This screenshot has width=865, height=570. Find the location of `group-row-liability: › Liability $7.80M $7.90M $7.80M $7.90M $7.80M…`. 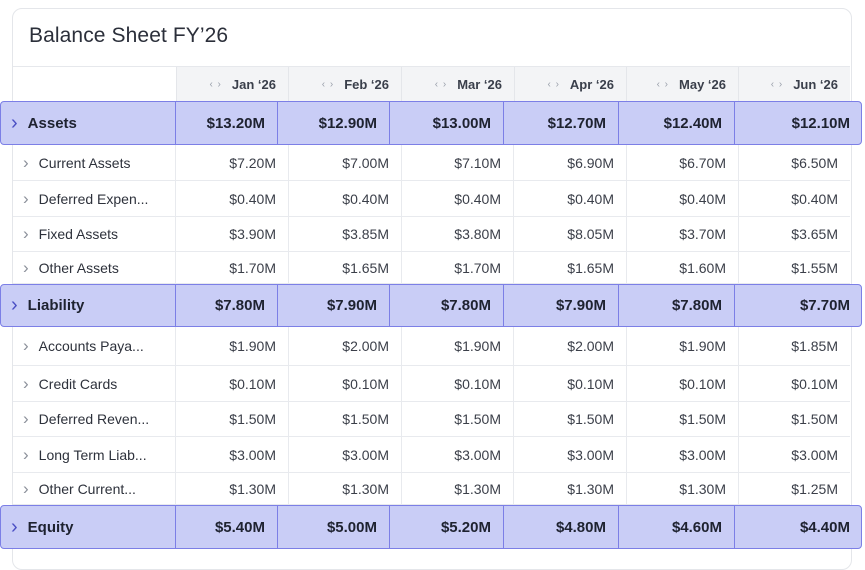

group-row-liability: › Liability $7.80M $7.90M $7.80M $7.90M $7.80M… is located at coordinates (431, 305).